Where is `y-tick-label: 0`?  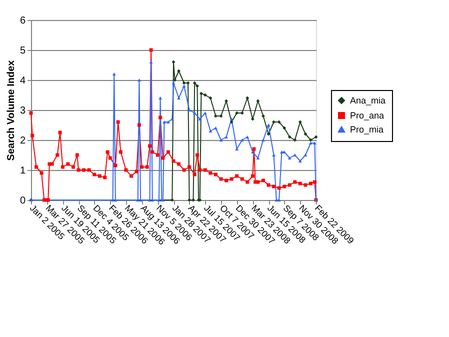
y-tick-label: 0 is located at coordinates (23, 201).